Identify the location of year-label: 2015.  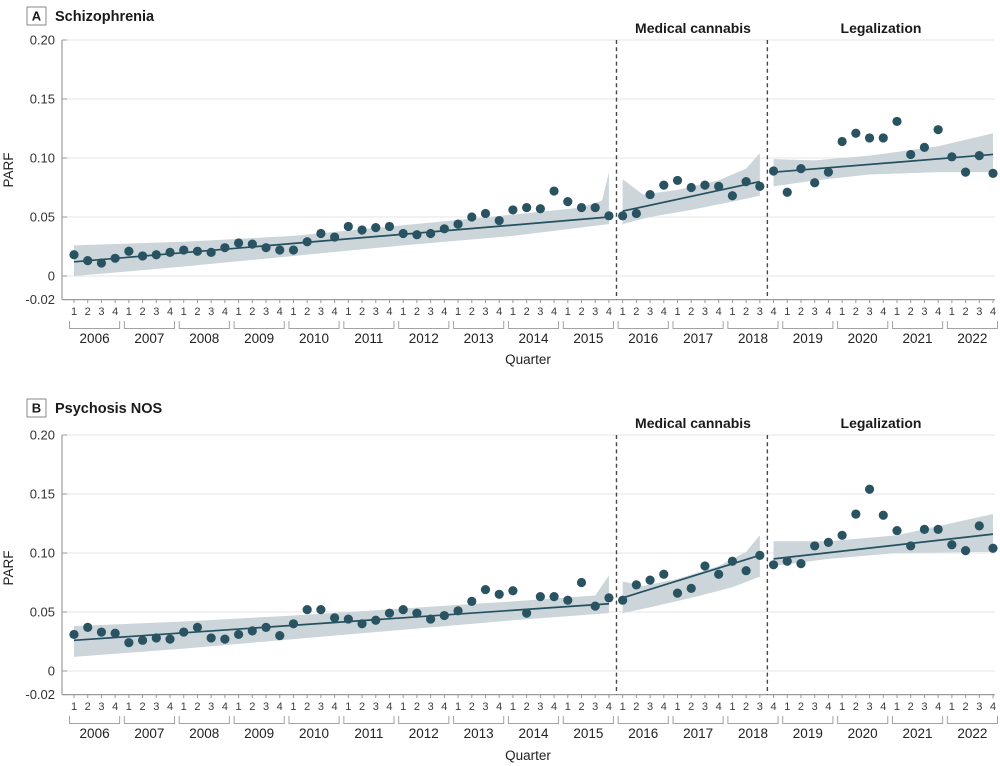
(588, 733).